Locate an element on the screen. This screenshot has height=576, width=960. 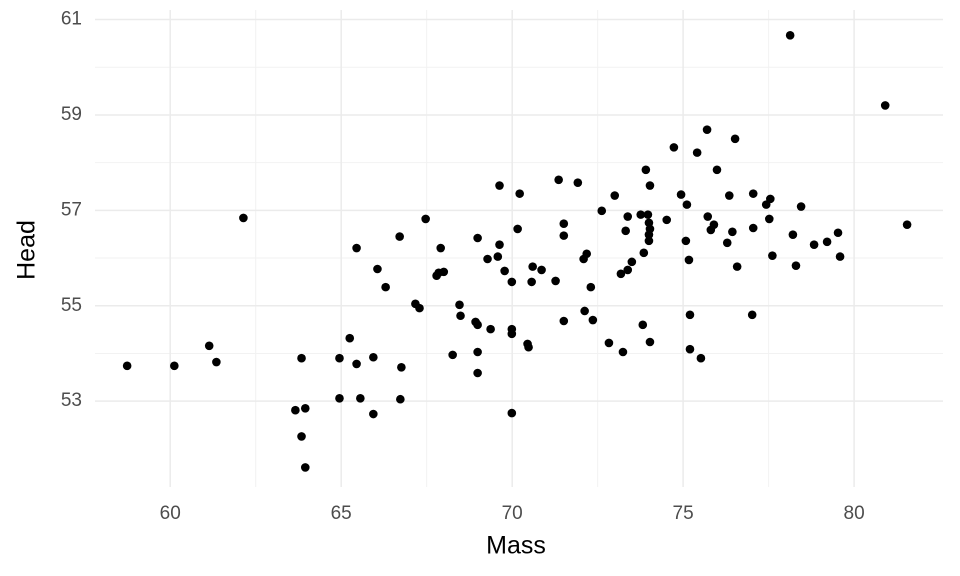
x-tick-label: 80 is located at coordinates (854, 513).